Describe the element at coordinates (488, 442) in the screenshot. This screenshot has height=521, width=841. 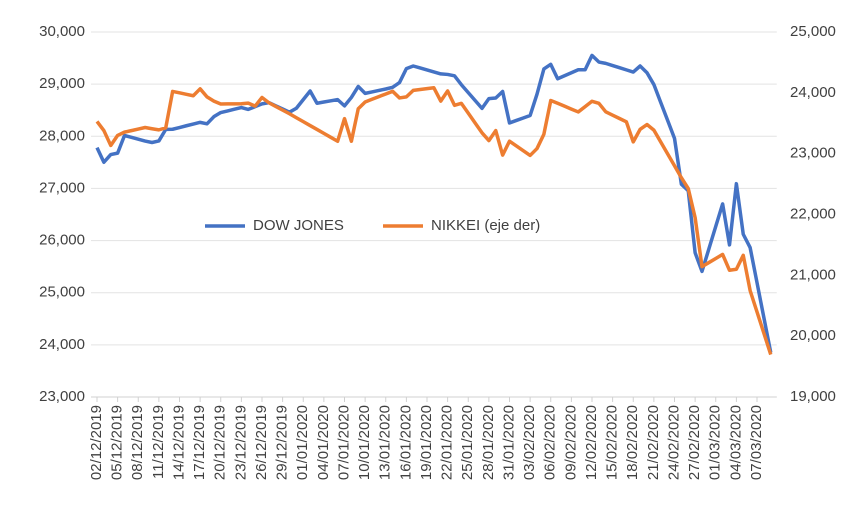
I see `x-tick-label: 28/01/2020` at that location.